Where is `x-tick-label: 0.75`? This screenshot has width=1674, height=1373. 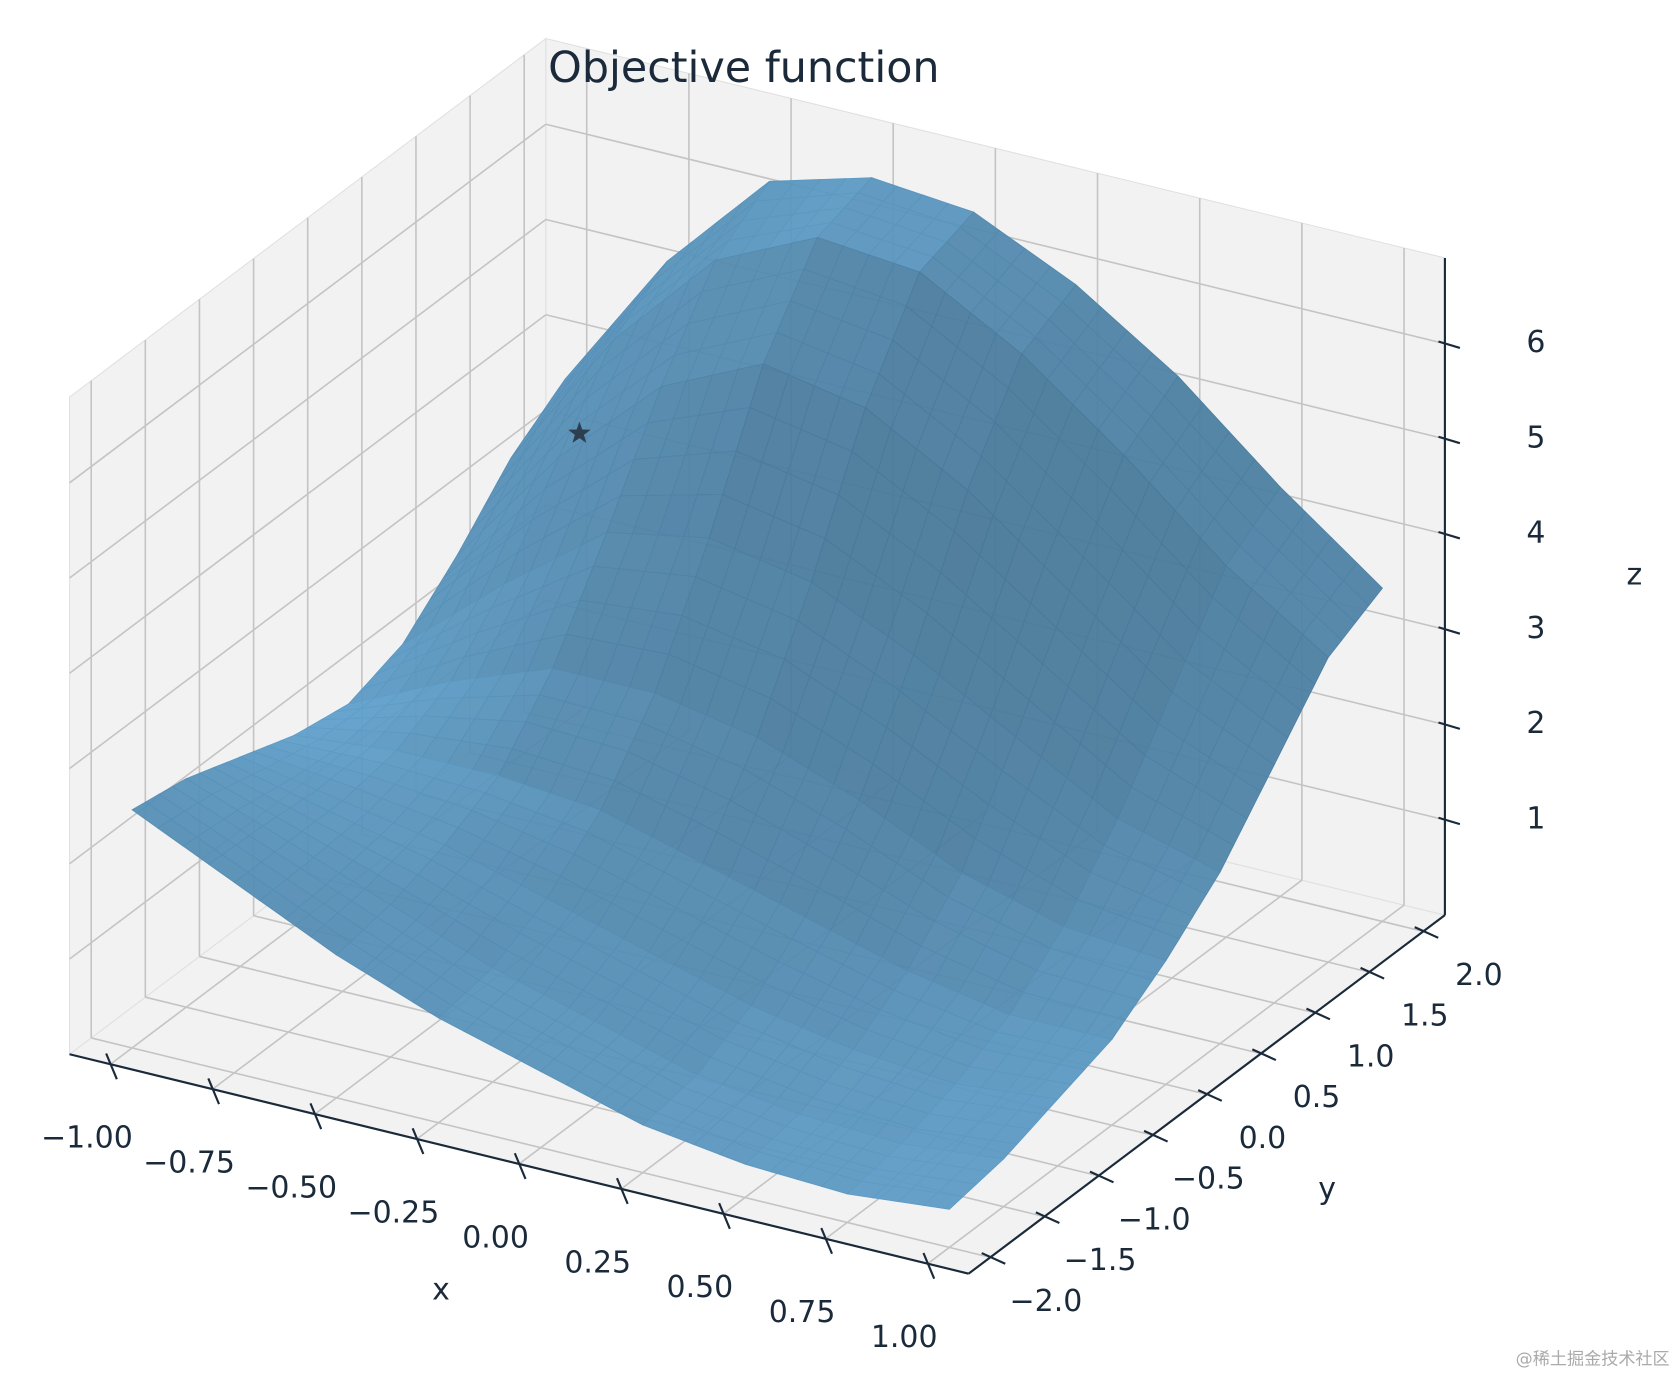
x-tick-label: 0.75 is located at coordinates (802, 1312).